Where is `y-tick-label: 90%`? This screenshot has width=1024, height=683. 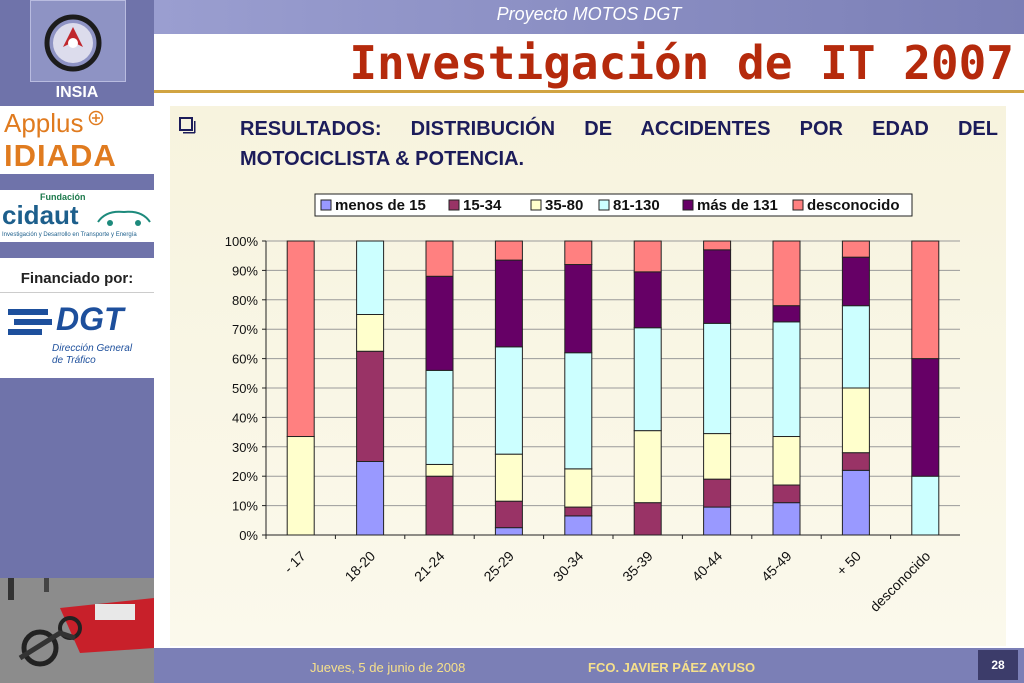 y-tick-label: 90% is located at coordinates (245, 270).